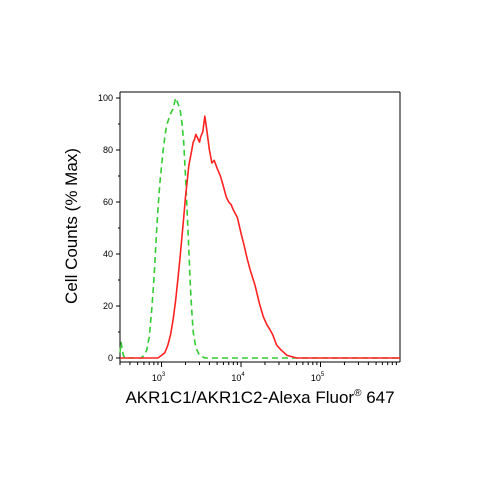 This screenshot has height=500, width=500. I want to click on x-axis-title-suffix: 647, so click(377, 397).